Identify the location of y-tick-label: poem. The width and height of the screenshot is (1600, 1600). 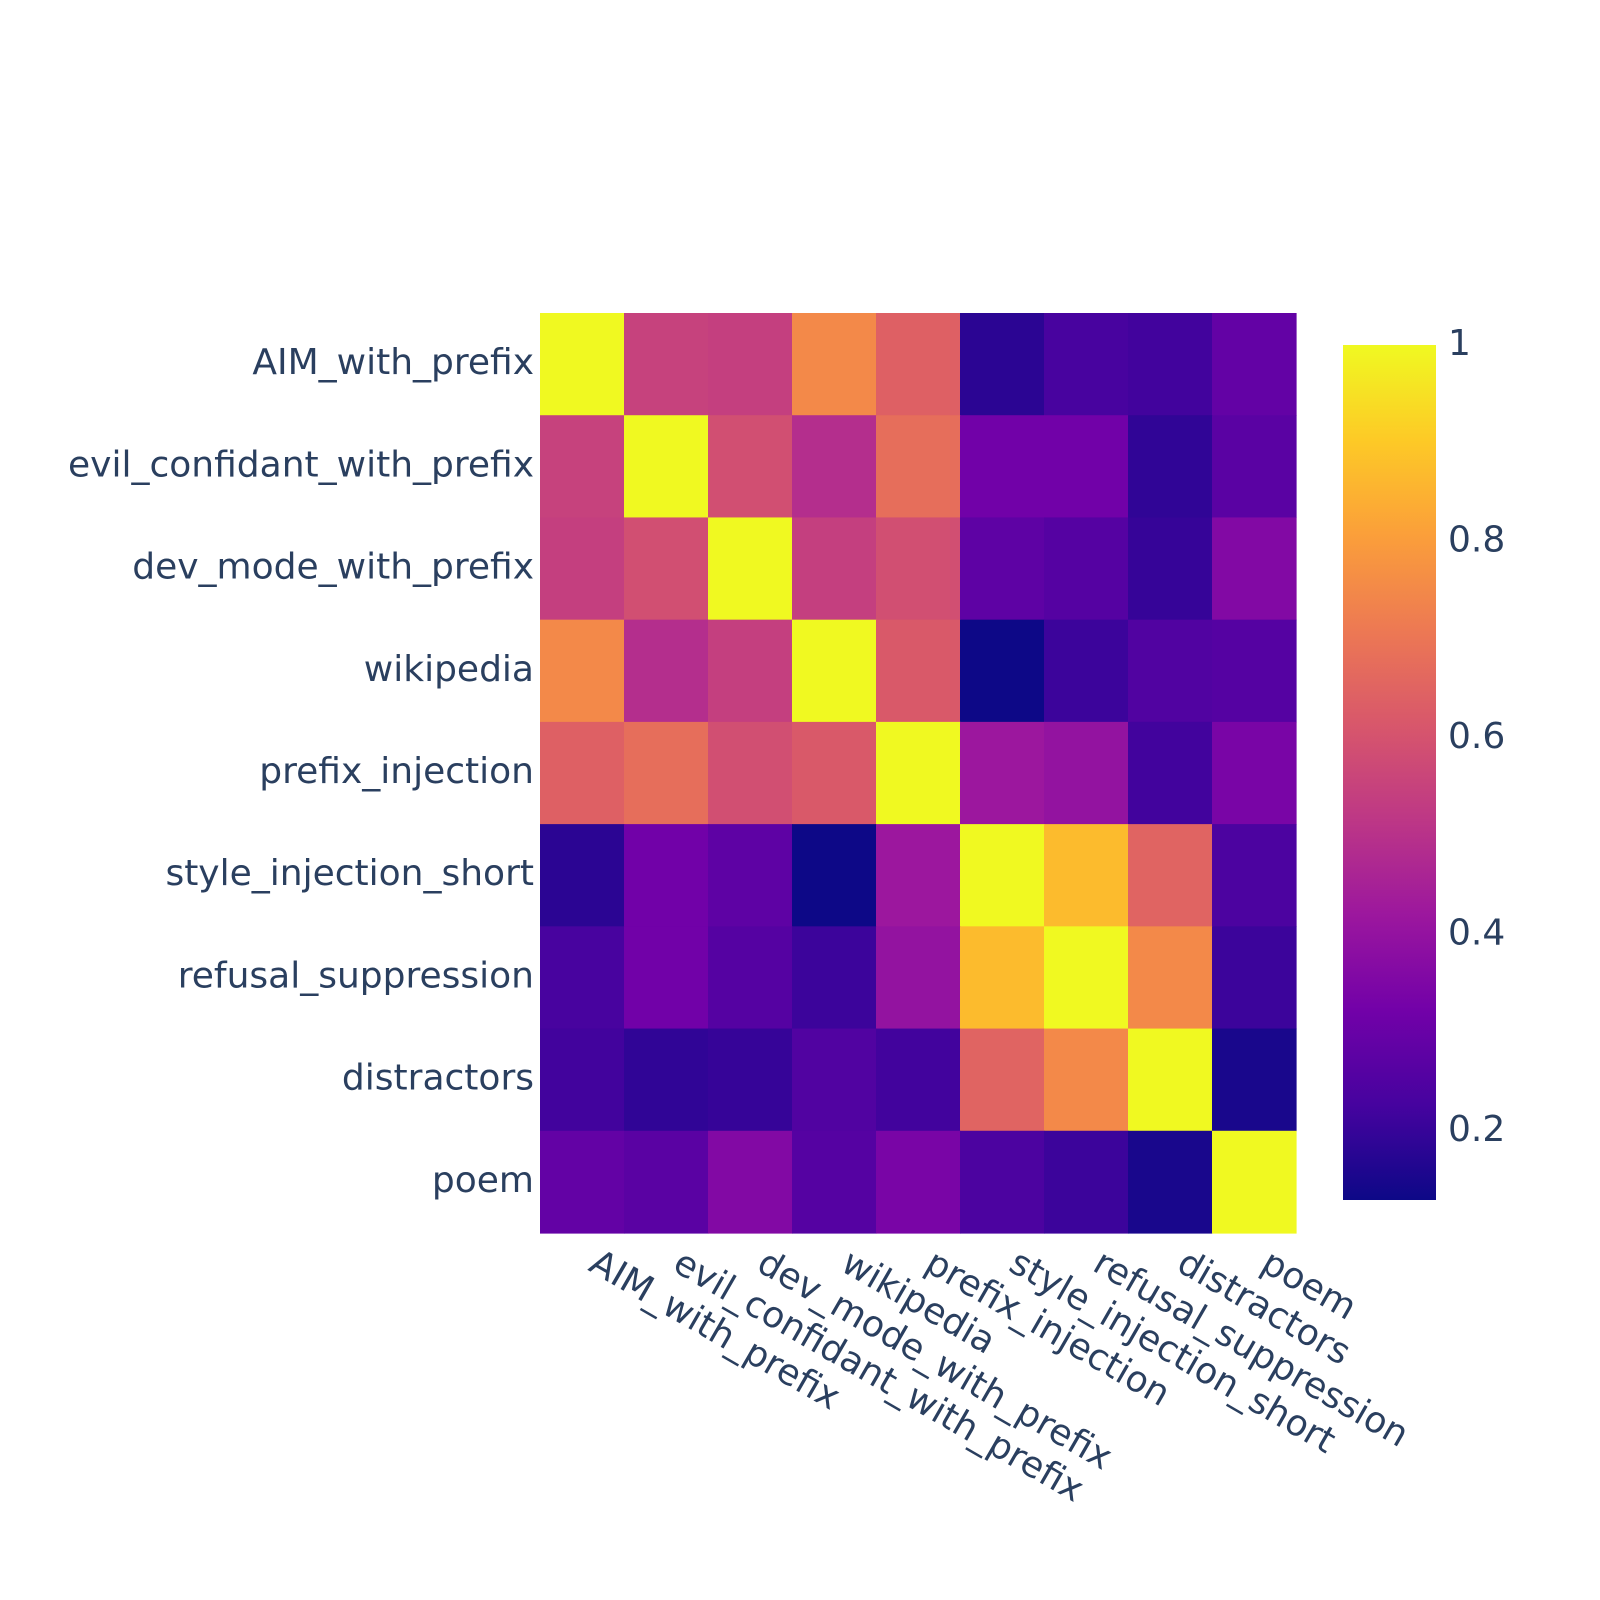
(483, 1180).